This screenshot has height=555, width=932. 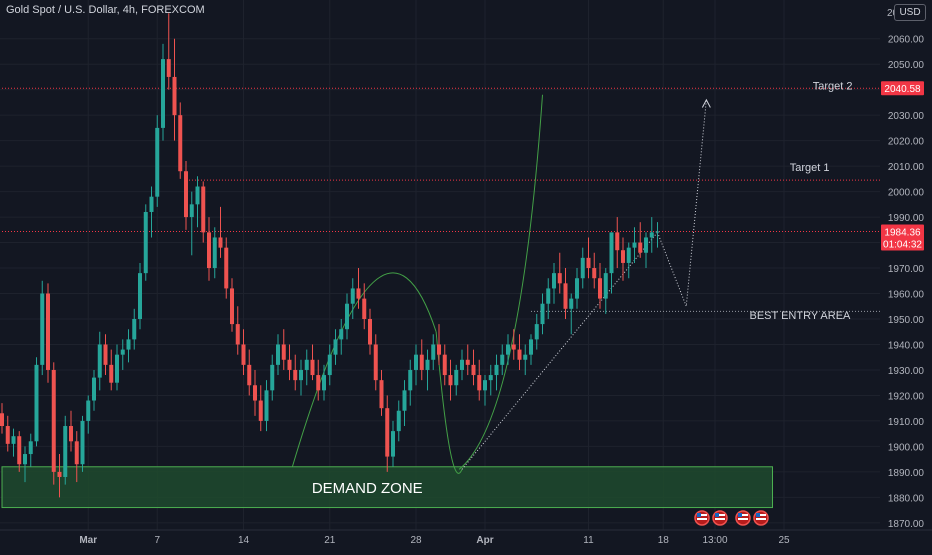 I want to click on time-tick-label: 14, so click(x=244, y=540).